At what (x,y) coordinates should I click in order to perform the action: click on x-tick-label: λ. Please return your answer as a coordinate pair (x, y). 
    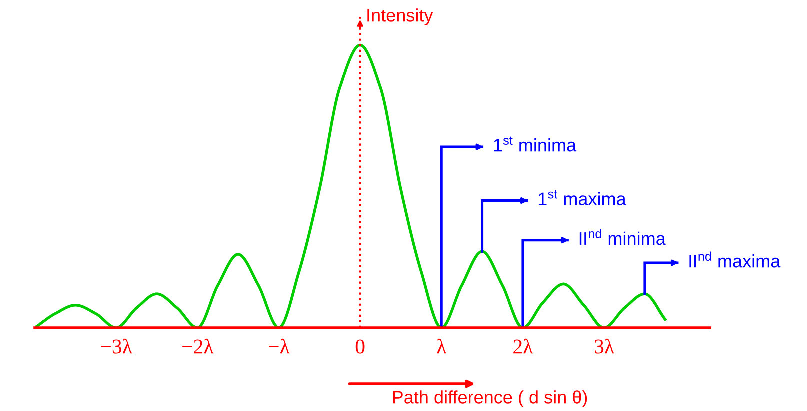
    Looking at the image, I should click on (442, 346).